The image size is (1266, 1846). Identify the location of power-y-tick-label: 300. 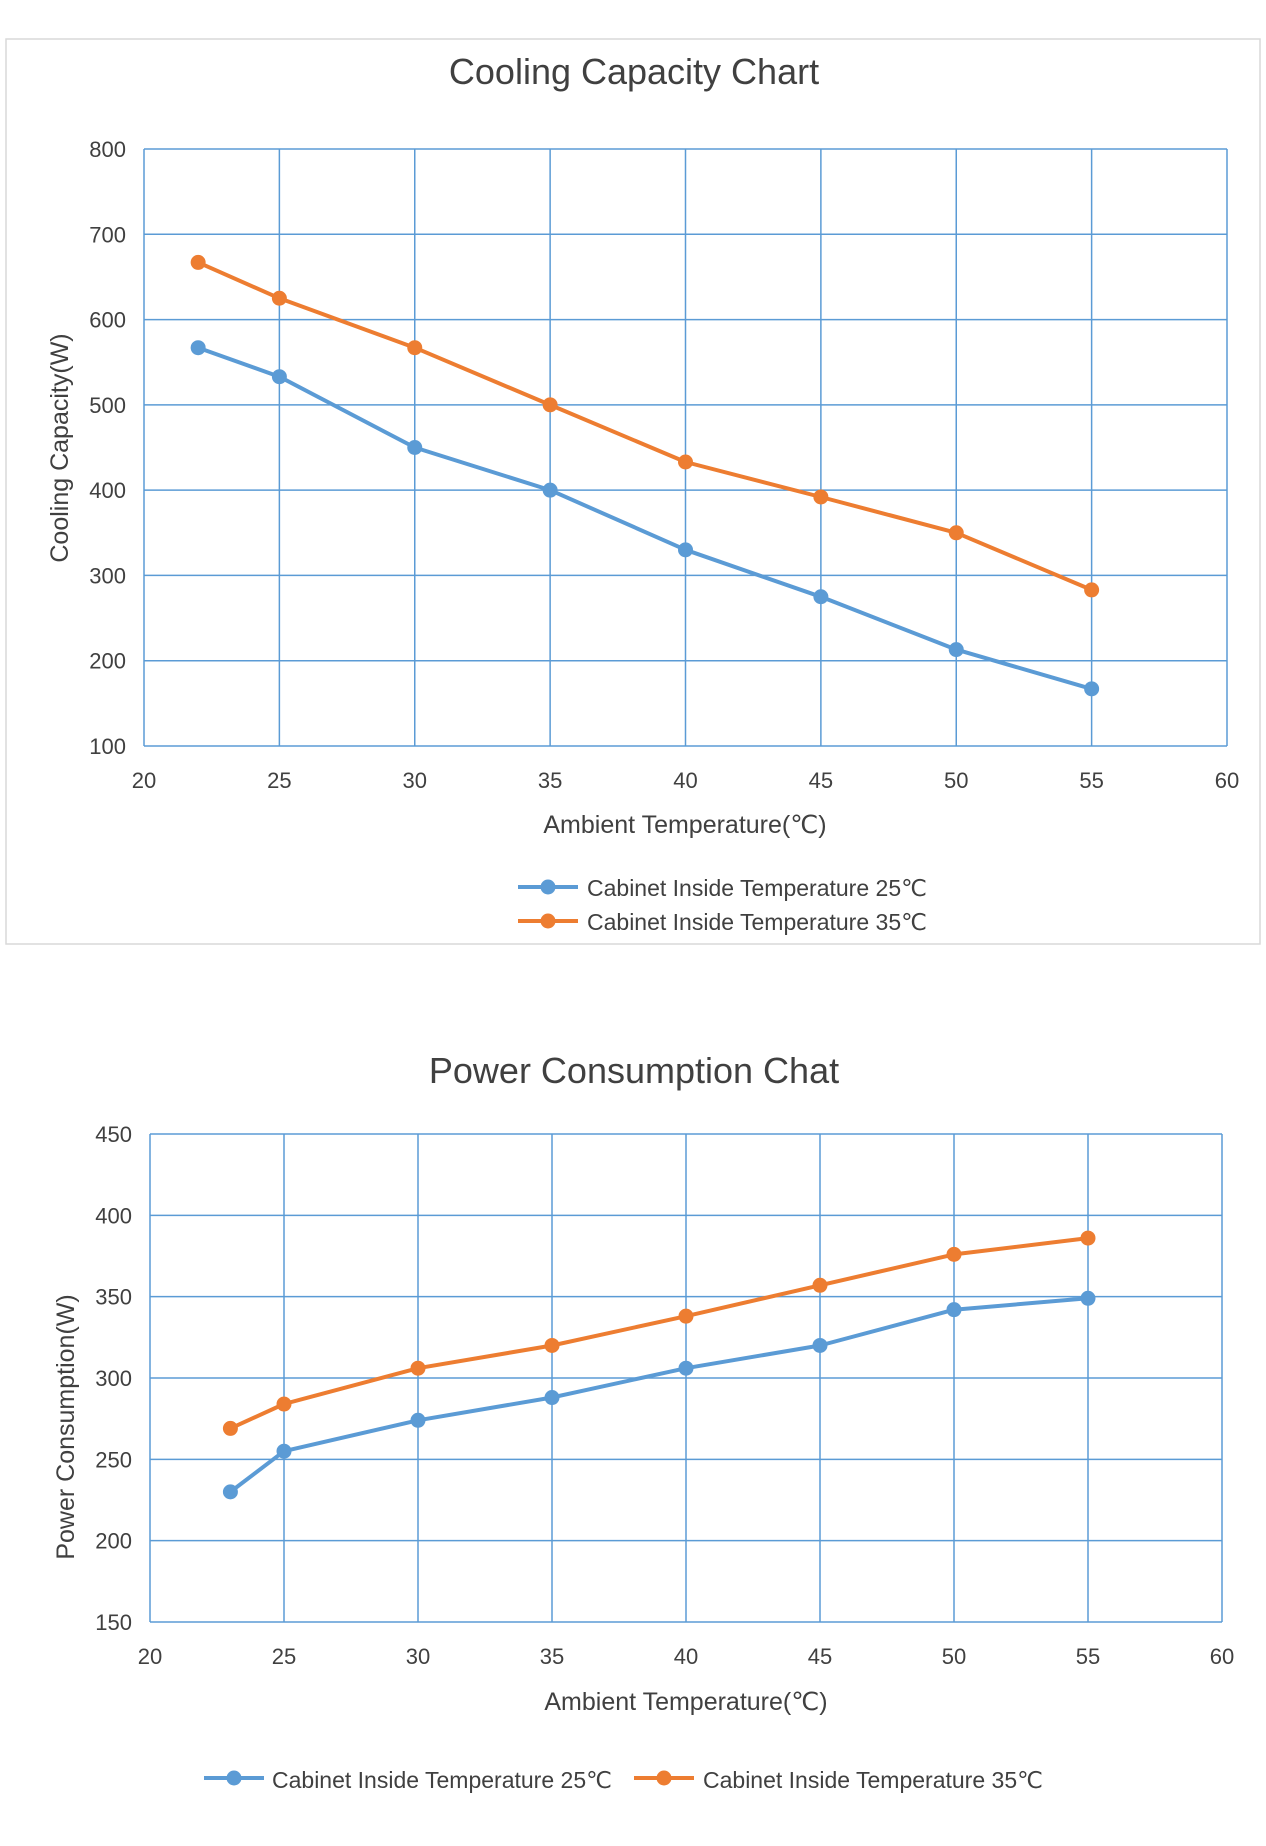
(113, 1378).